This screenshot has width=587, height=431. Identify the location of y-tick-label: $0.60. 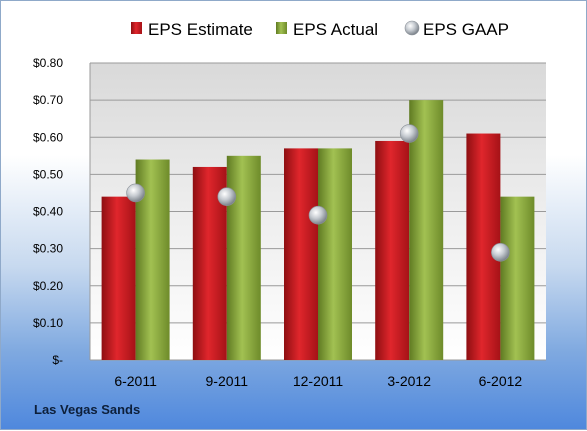
(48, 137).